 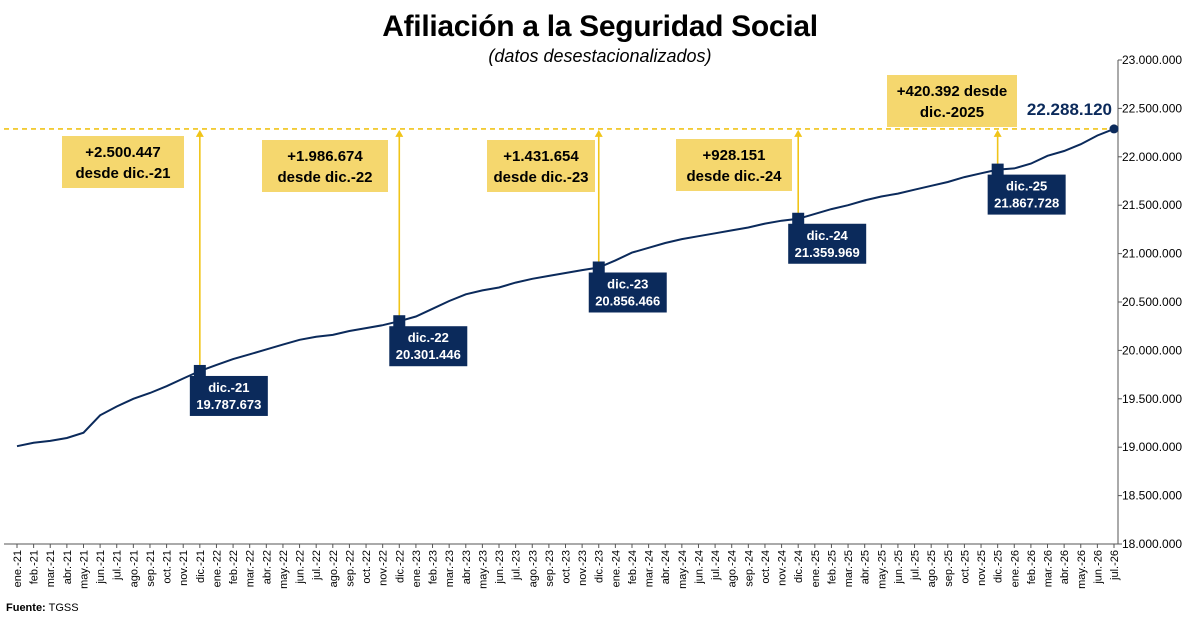 I want to click on chart-title: Afiliación a la Seguridad Social, so click(x=600, y=26).